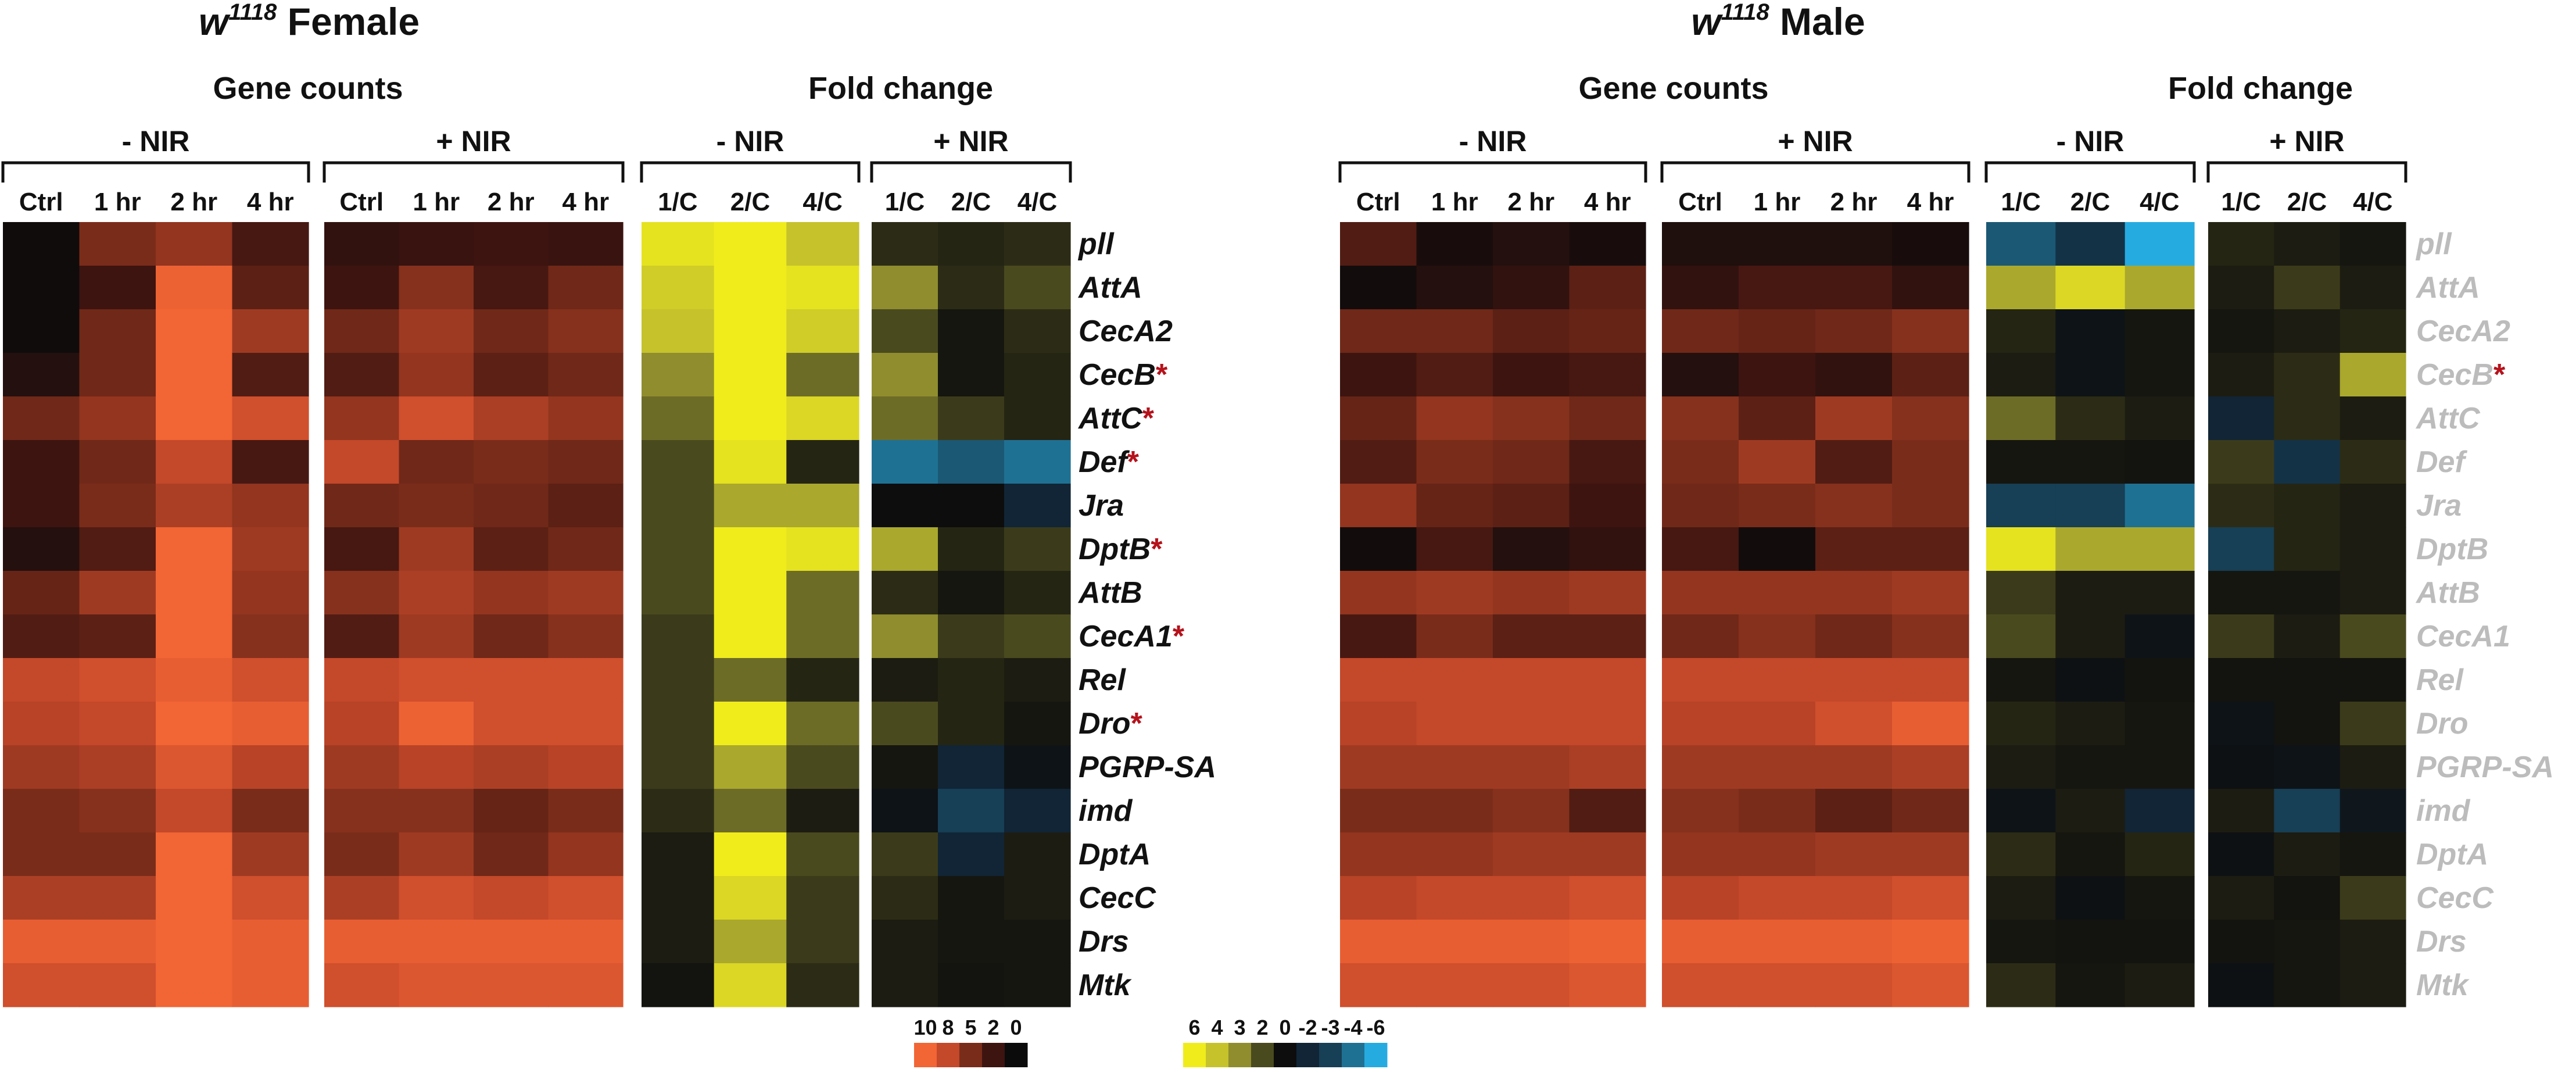  What do you see at coordinates (2485, 767) in the screenshot?
I see `male-gene-label: PGRP-SA` at bounding box center [2485, 767].